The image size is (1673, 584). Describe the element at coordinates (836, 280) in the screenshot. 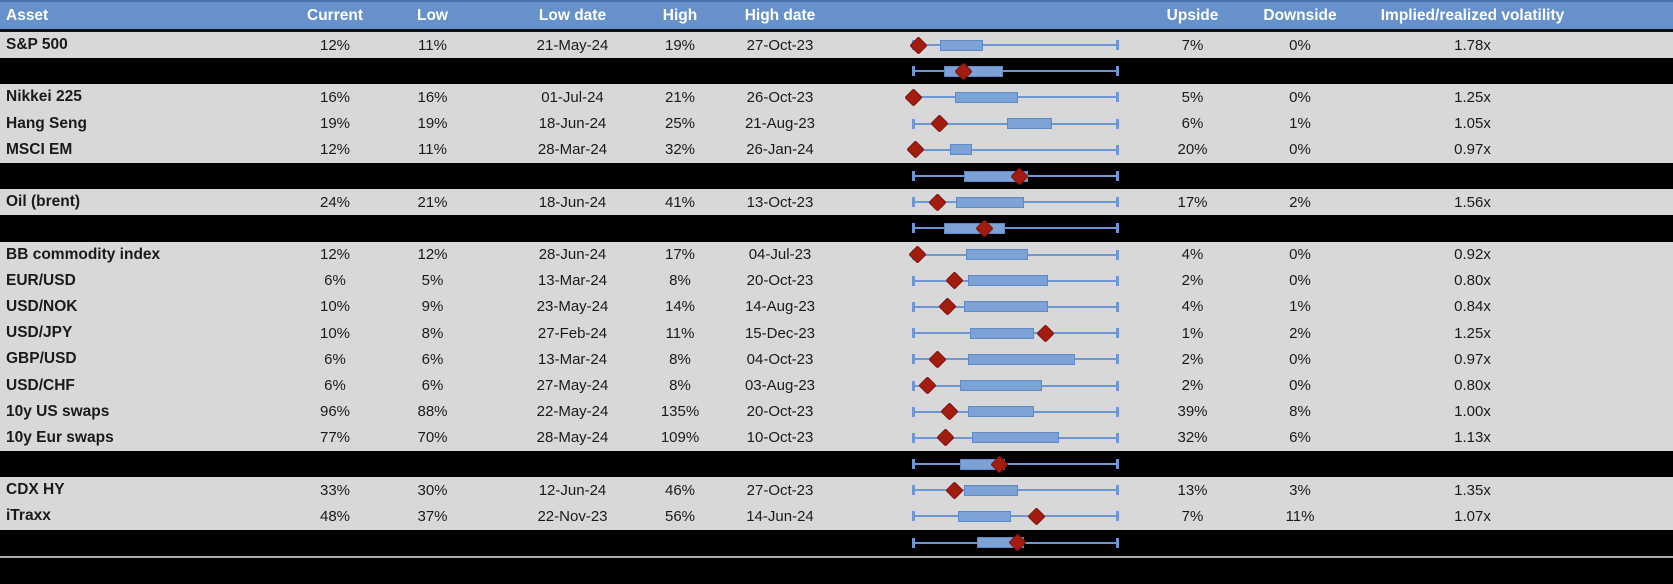

I see `table-row: EUR/USD 6% 5% 13-Mar-24 8% 20-Oct-23 2% 0% 0.80x` at that location.